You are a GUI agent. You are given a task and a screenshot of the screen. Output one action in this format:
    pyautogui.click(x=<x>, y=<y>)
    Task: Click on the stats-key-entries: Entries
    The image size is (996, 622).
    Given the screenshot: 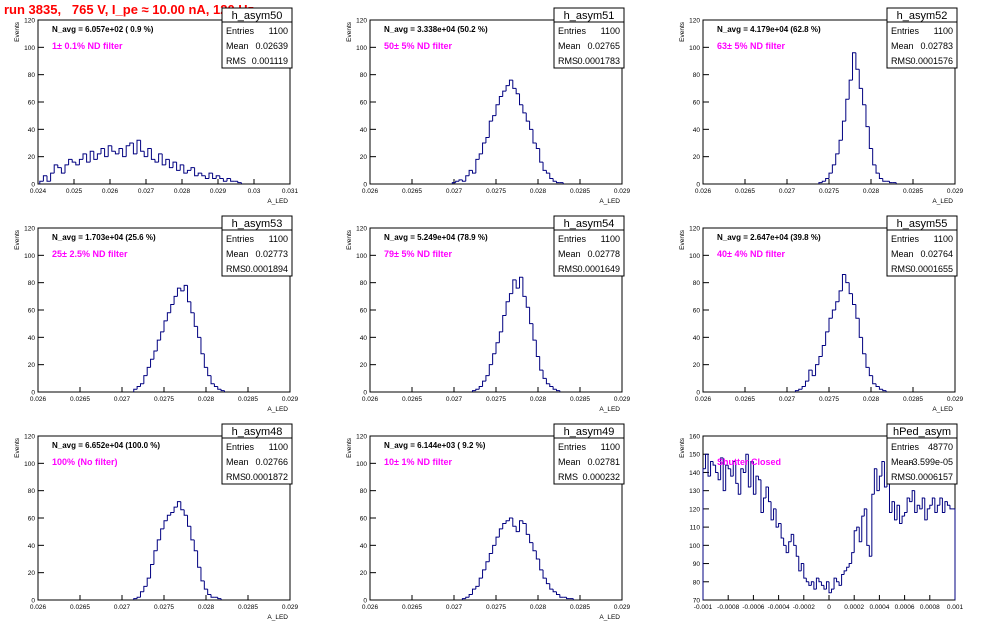 What is the action you would take?
    pyautogui.click(x=572, y=447)
    